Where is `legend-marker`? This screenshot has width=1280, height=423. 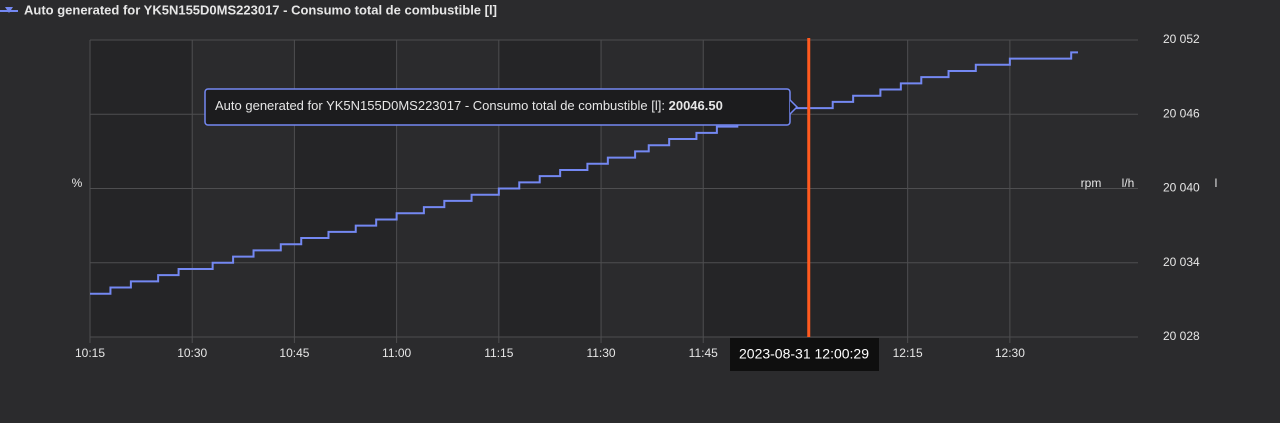
legend-marker is located at coordinates (9, 10).